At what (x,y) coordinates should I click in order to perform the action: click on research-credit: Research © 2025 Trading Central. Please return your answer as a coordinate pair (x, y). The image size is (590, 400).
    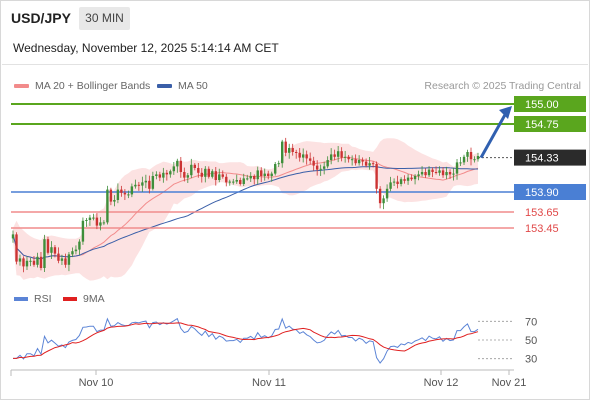
    Looking at the image, I should click on (502, 86).